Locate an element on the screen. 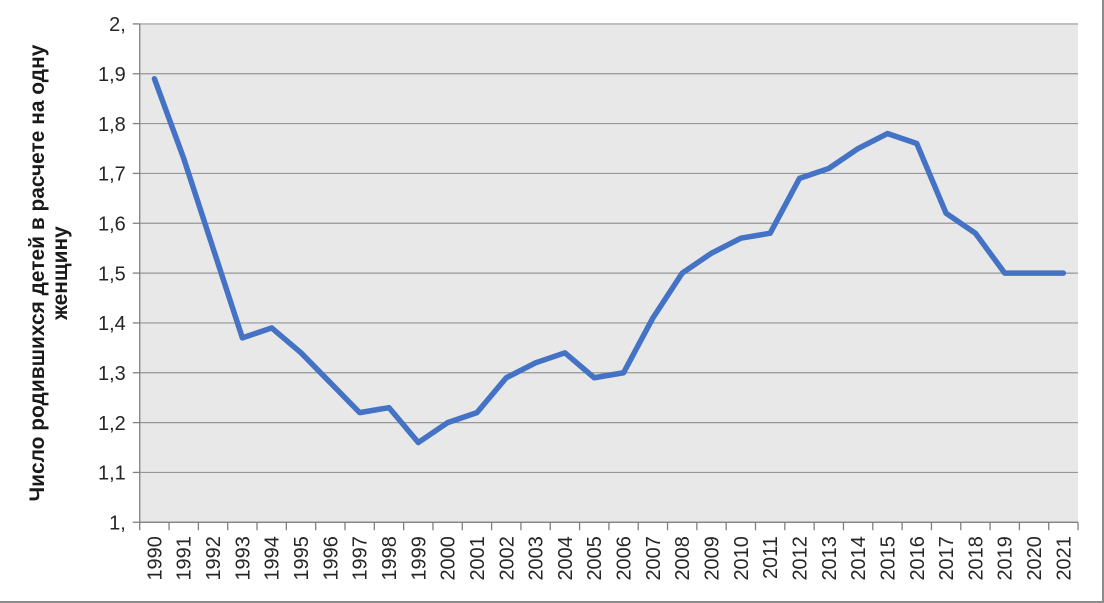 The image size is (1104, 603). x-tick-label: 2015 is located at coordinates (888, 558).